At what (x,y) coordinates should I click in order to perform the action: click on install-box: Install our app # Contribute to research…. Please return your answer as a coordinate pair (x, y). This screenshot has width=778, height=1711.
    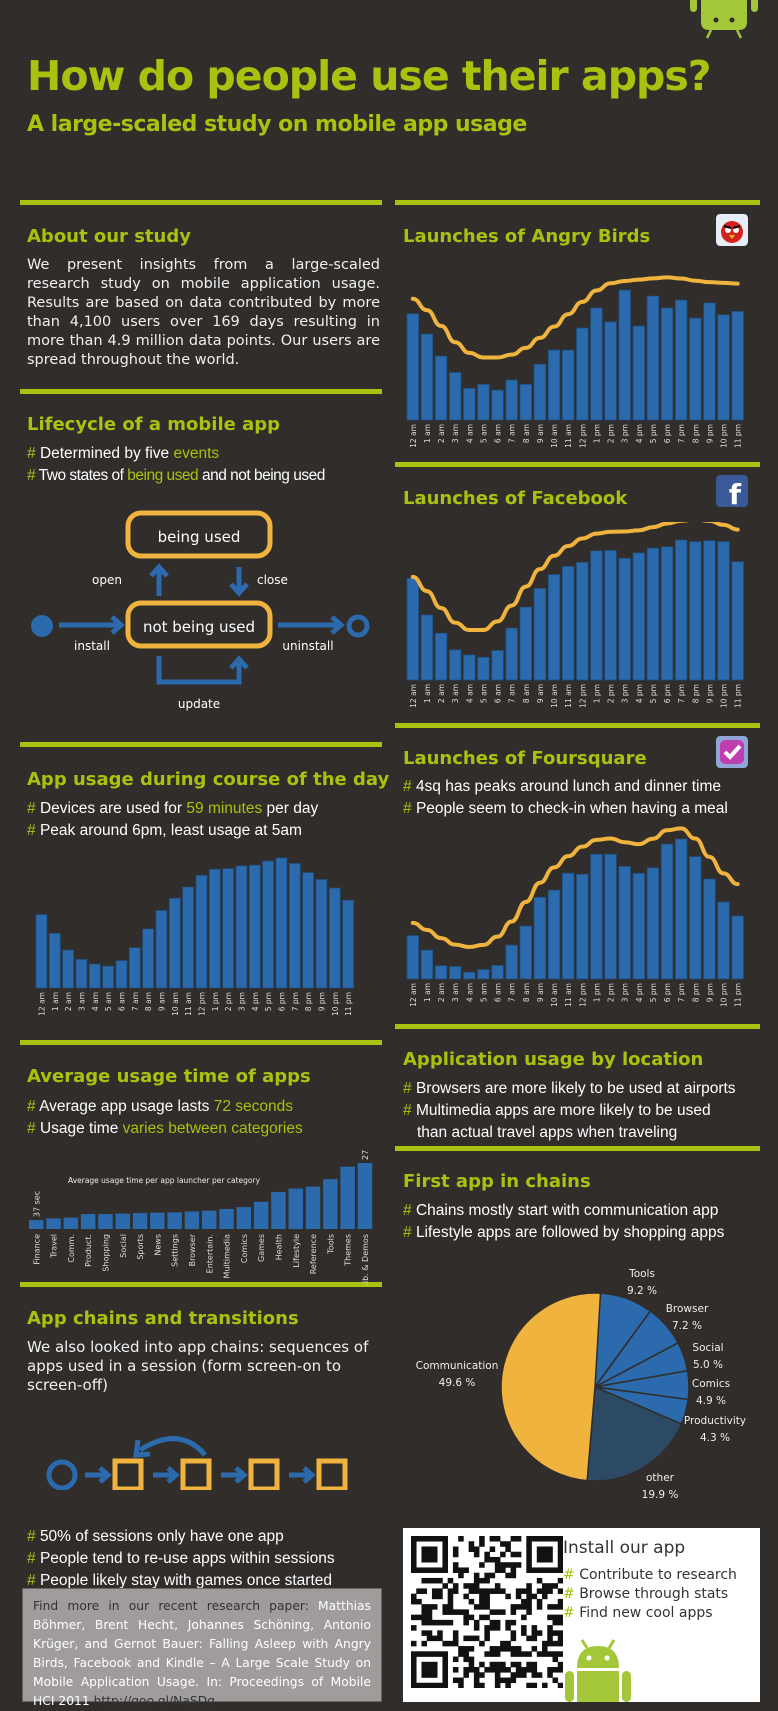
    Looking at the image, I should click on (581, 1615).